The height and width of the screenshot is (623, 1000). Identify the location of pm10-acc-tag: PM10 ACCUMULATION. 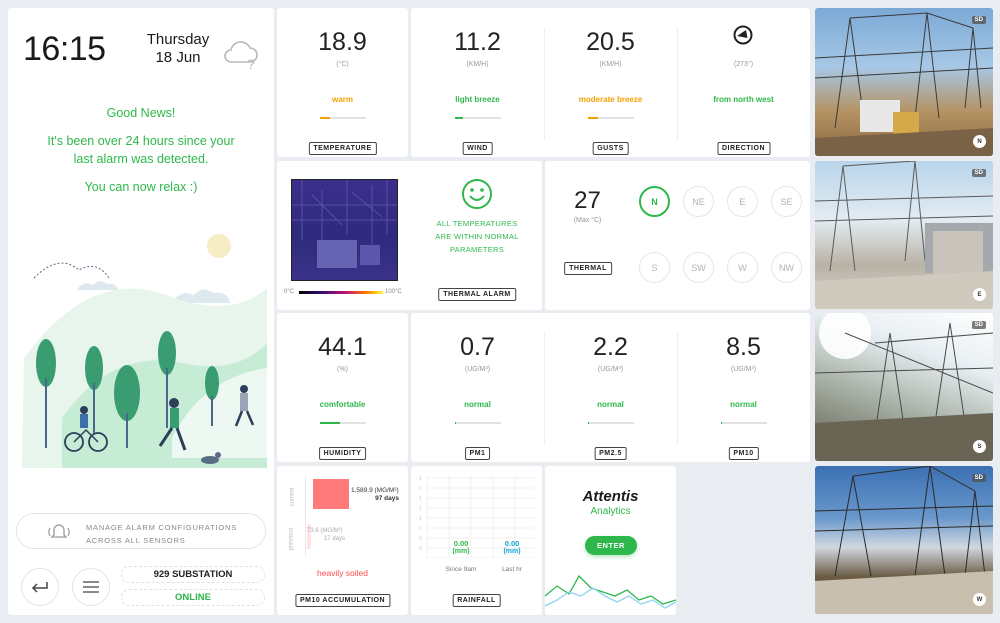
(342, 600).